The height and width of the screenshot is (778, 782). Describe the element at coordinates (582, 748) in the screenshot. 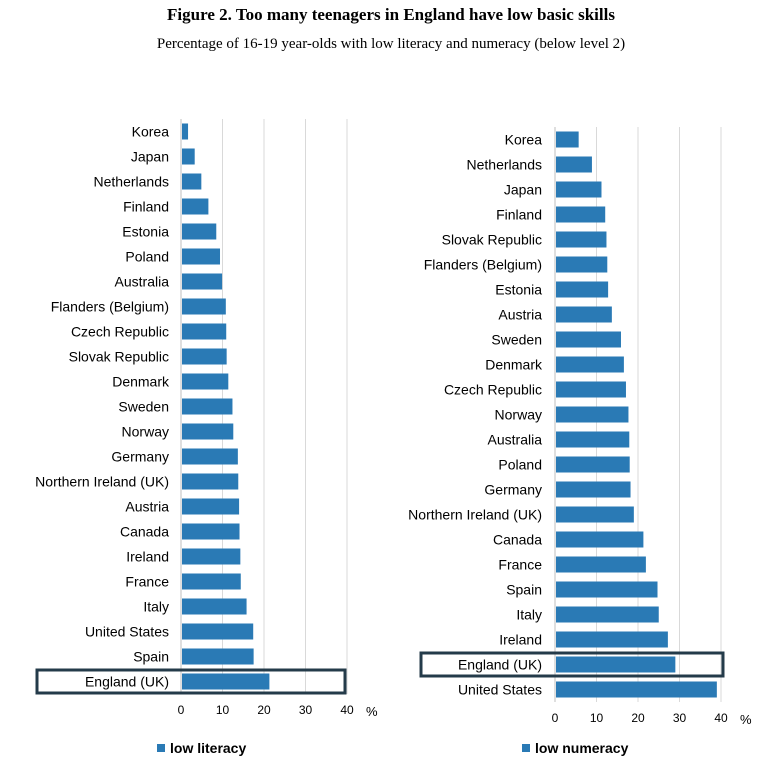

I see `legend-label-low-numeracy: low numeracy` at that location.